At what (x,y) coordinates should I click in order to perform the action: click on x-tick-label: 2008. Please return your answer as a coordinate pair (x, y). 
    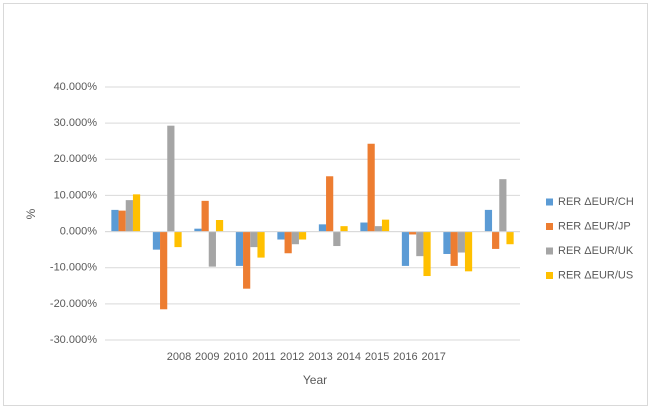
    Looking at the image, I should click on (179, 357).